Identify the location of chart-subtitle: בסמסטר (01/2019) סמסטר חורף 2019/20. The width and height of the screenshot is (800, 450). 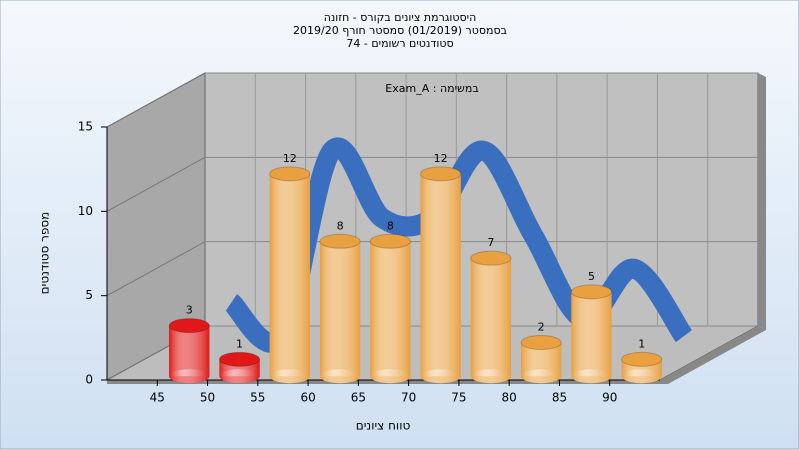
(400, 30).